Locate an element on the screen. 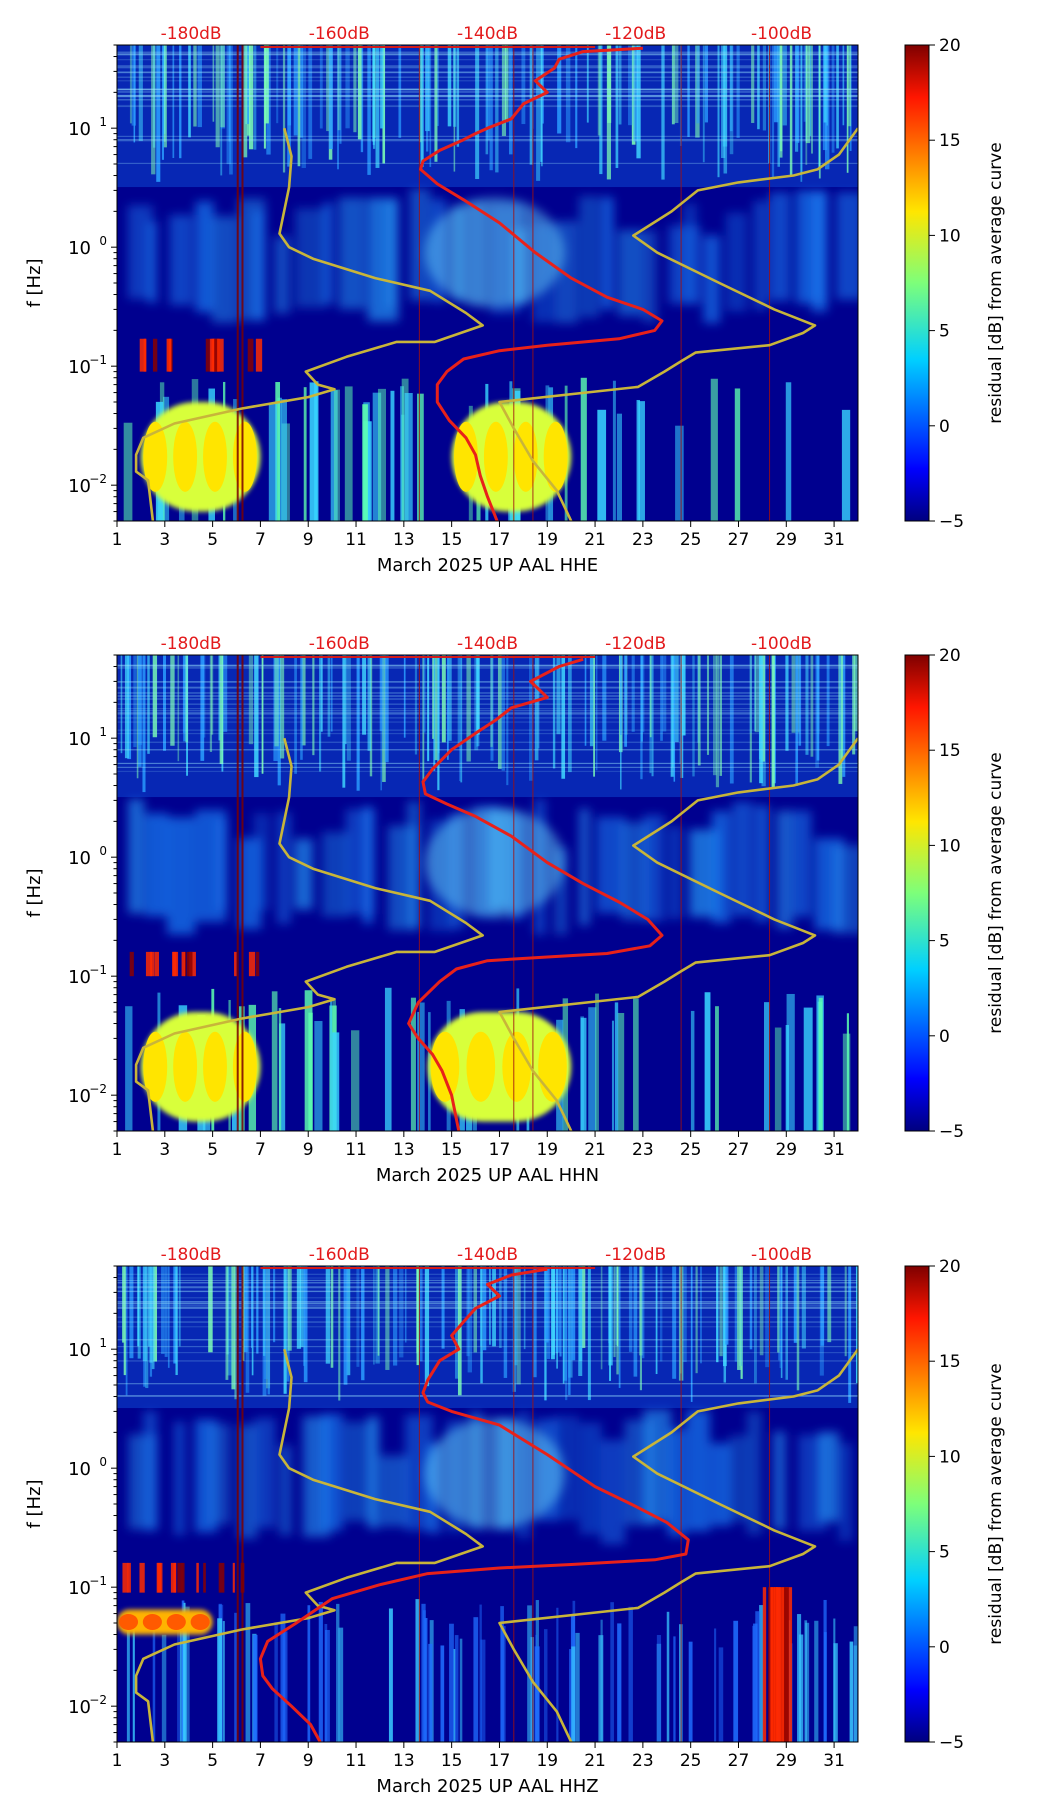 This screenshot has width=1052, height=1810. x-tick-label: 9 is located at coordinates (308, 540).